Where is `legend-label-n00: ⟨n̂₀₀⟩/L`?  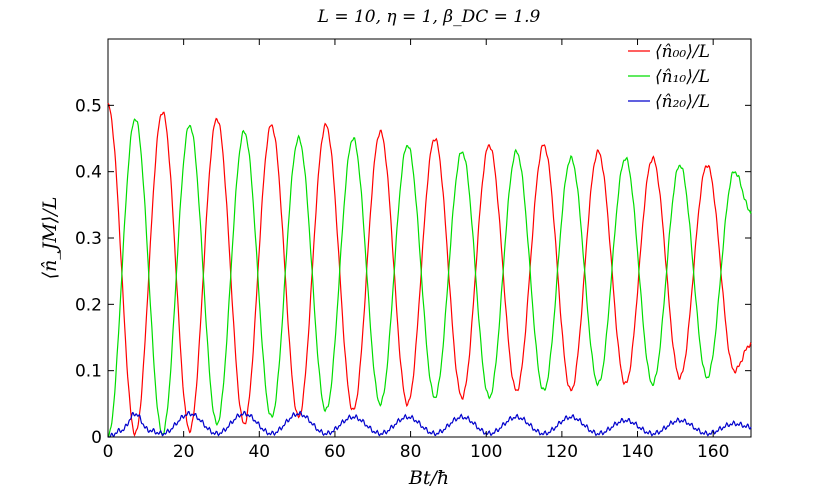 legend-label-n00: ⟨n̂₀₀⟩/L is located at coordinates (682, 52).